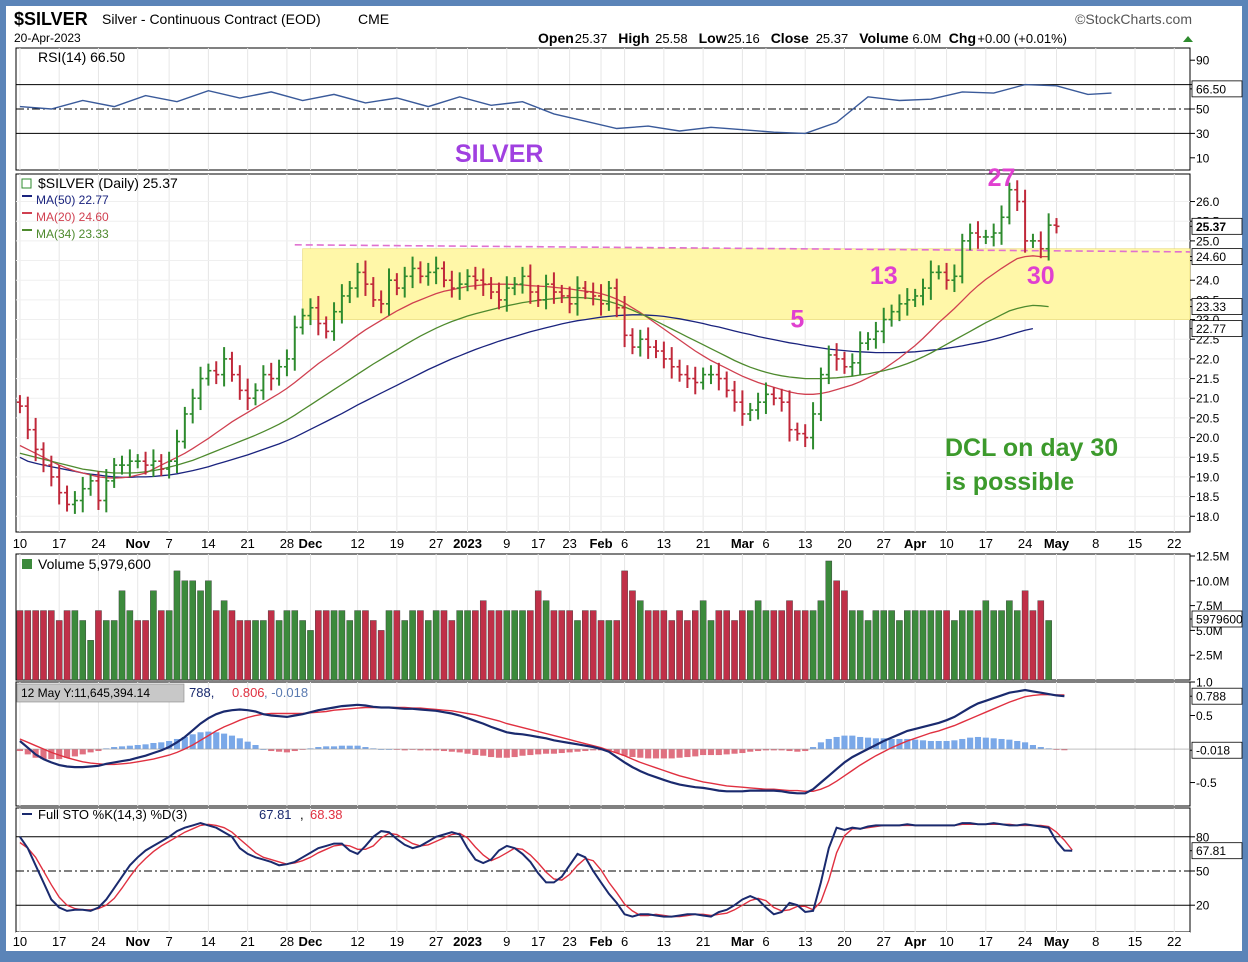  Describe the element at coordinates (946, 941) in the screenshot. I see `date-axis-bottom-label-26: 10` at that location.